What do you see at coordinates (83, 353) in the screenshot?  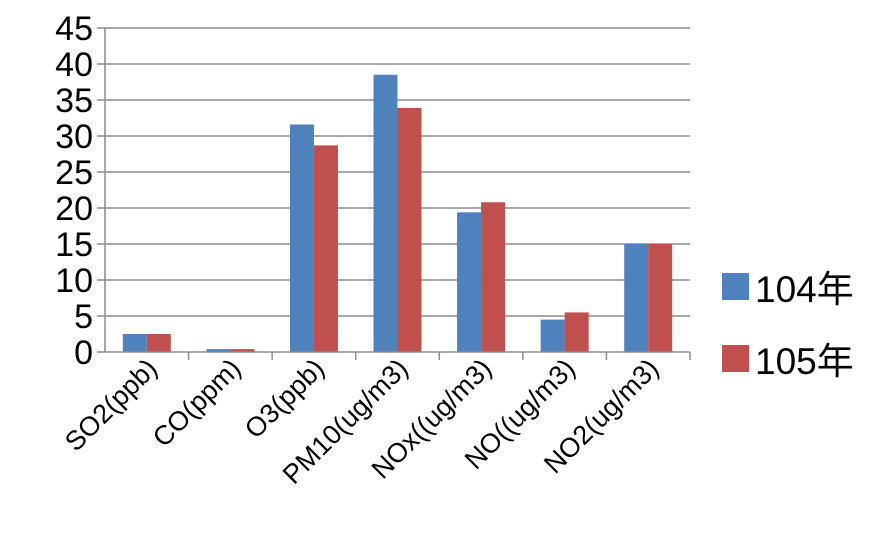 I see `y-tick-label: 0` at bounding box center [83, 353].